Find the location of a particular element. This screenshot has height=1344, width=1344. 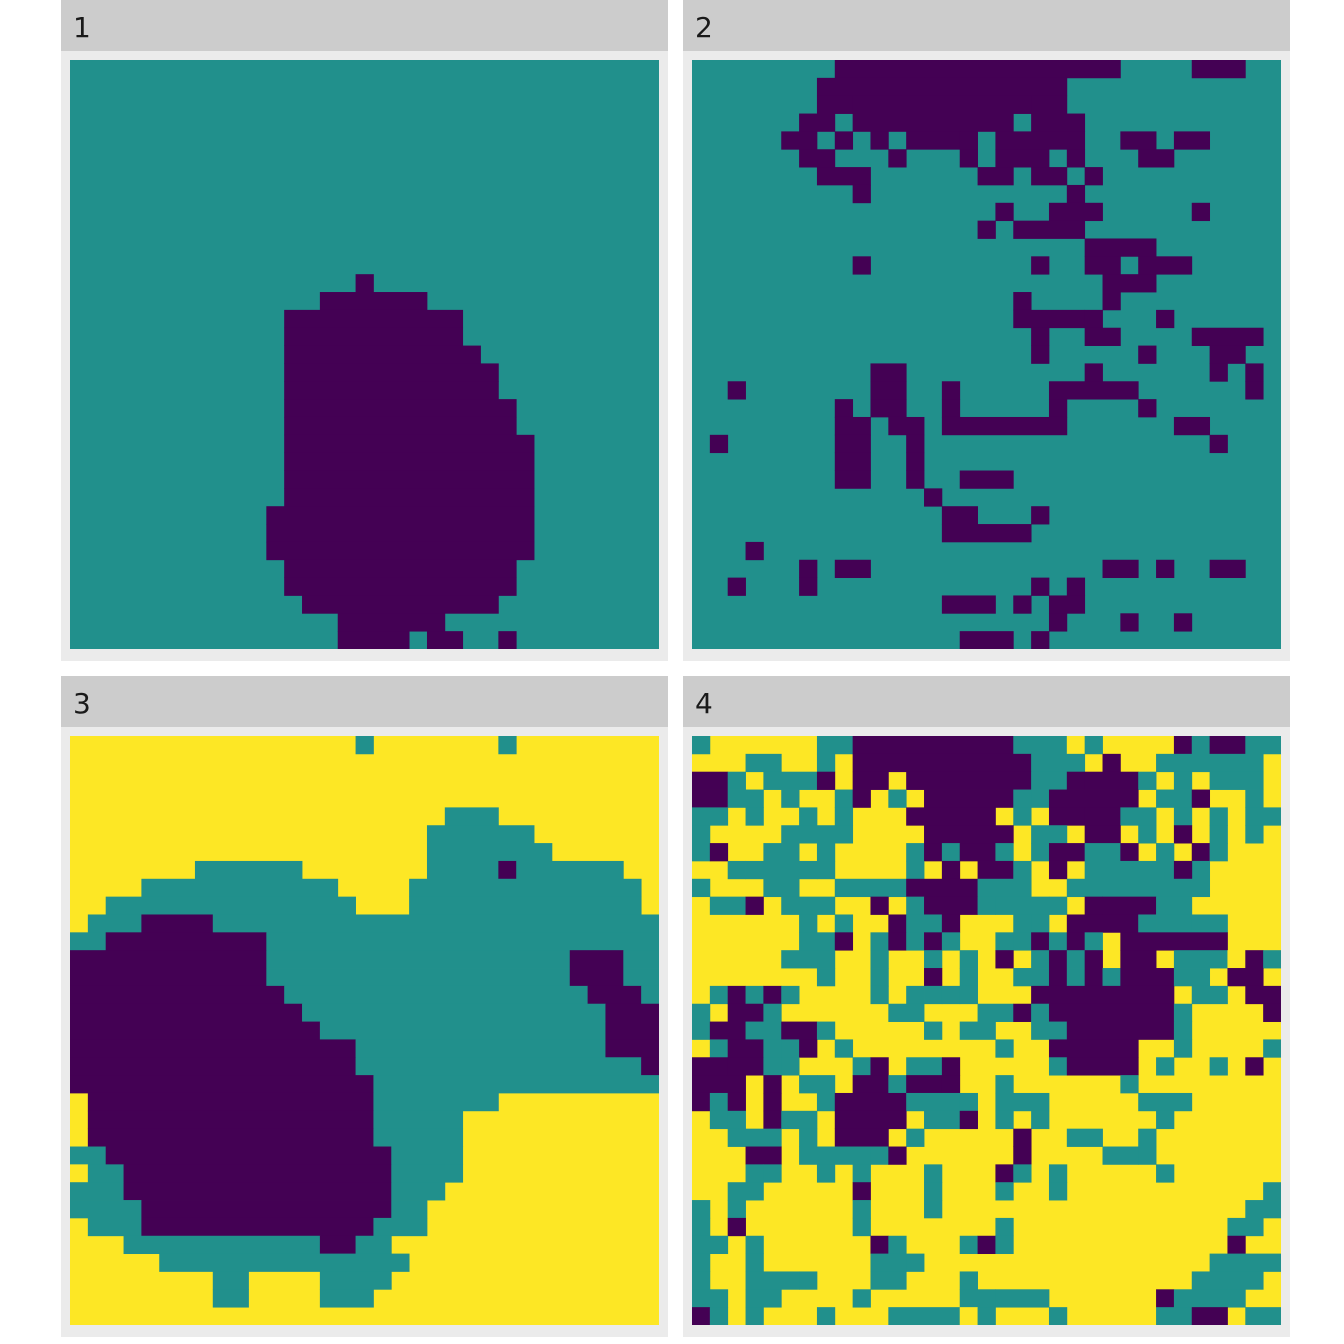

facet-strip-1: 1 is located at coordinates (364, 25).